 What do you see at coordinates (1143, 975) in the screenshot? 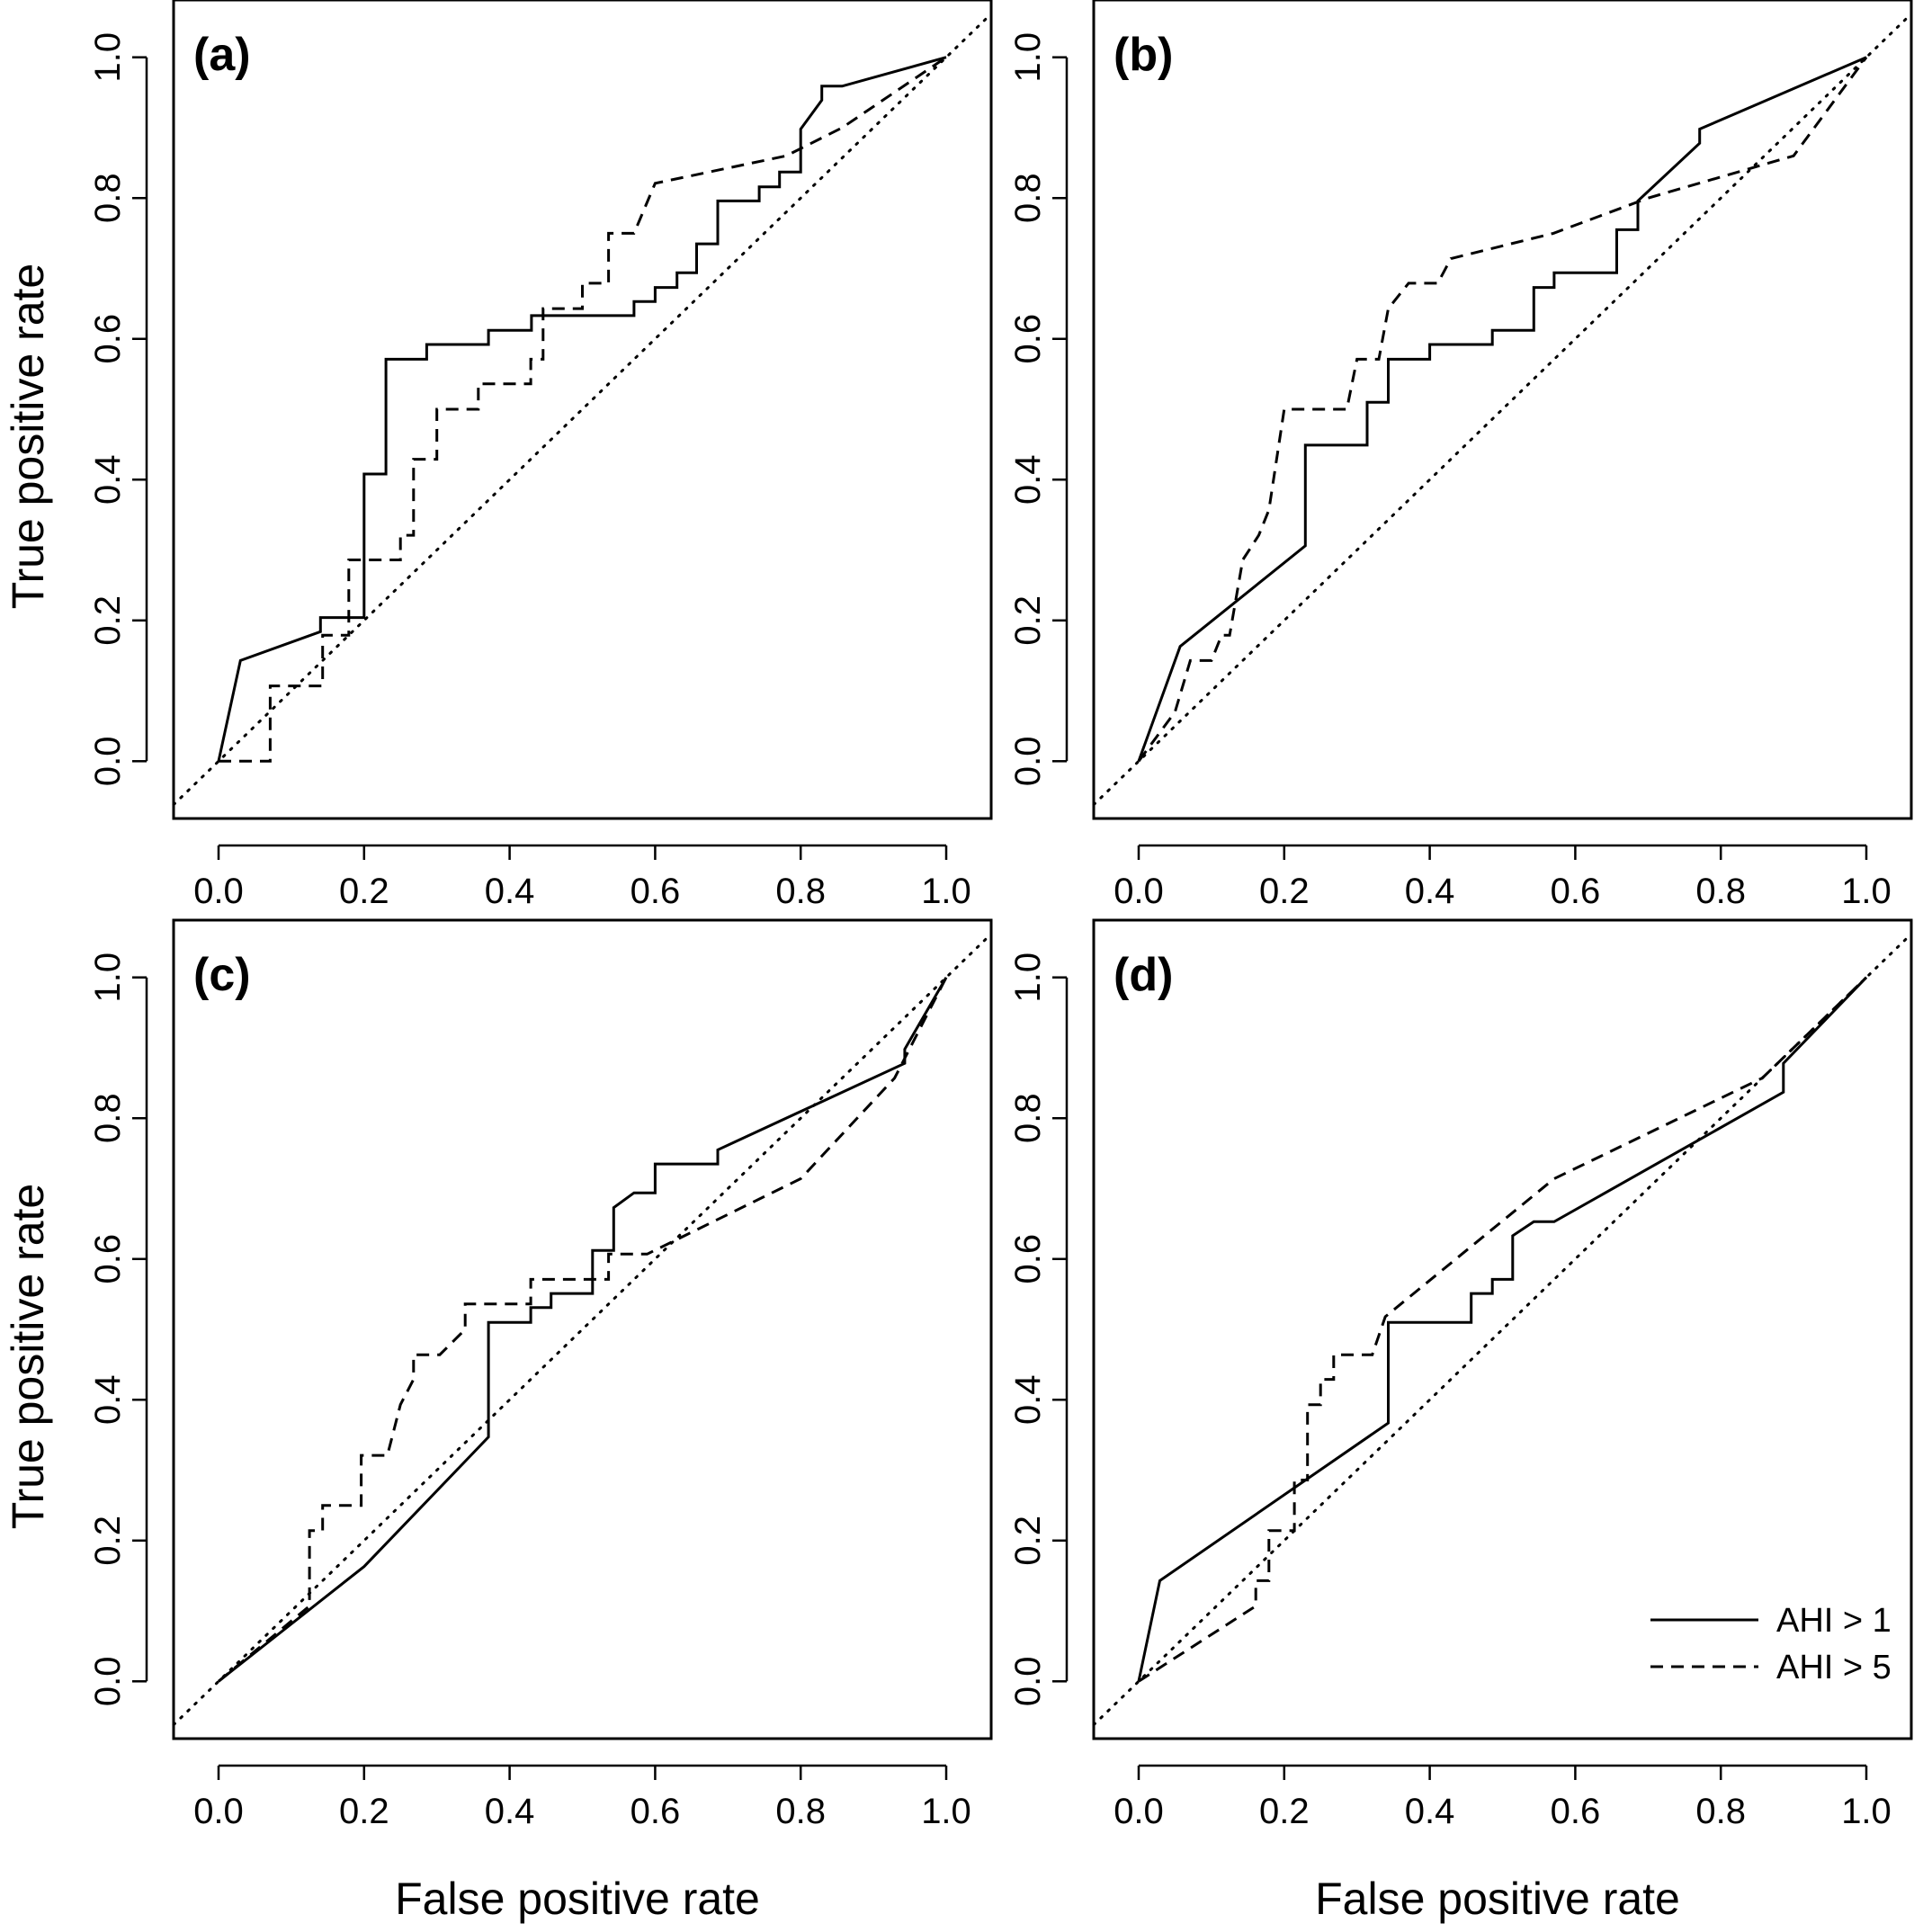
I see `panel-label-d: (d)` at bounding box center [1143, 975].